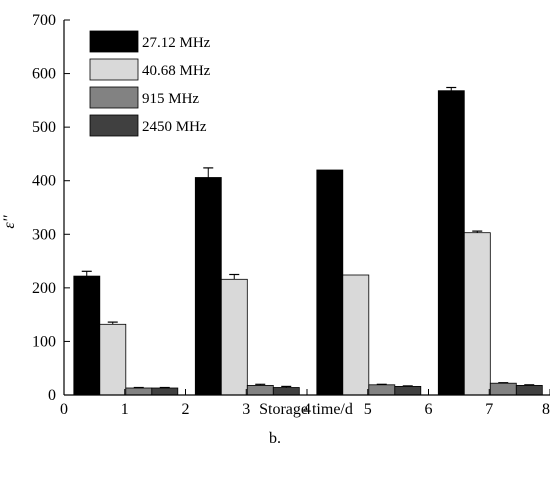 This screenshot has height=477, width=550. What do you see at coordinates (44, 74) in the screenshot?
I see `y-tick-label: 600` at bounding box center [44, 74].